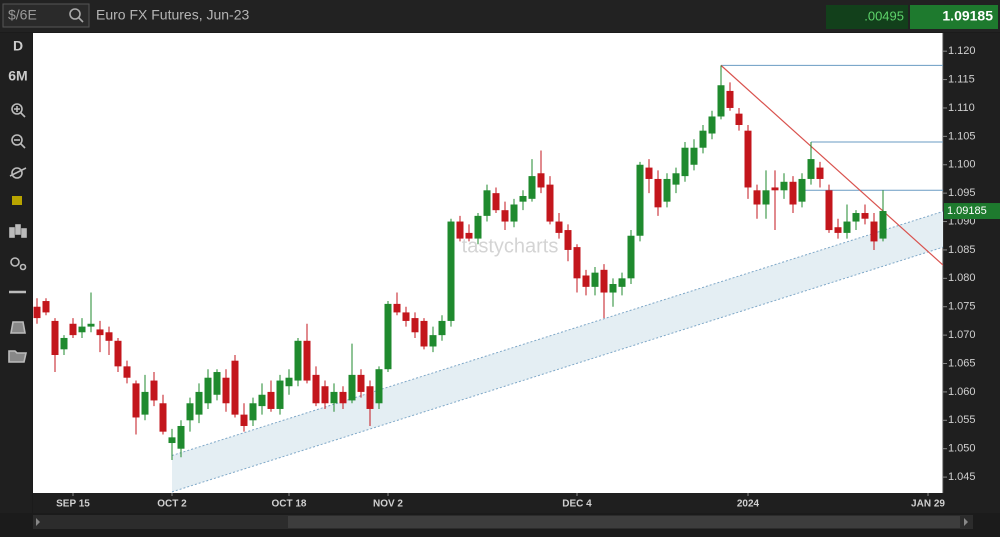  Describe the element at coordinates (928, 504) in the screenshot. I see `x-tick-label: JAN 29` at that location.